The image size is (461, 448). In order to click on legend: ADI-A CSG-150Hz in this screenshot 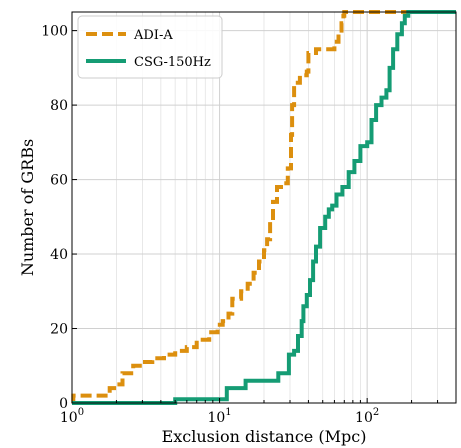, I will do `click(150, 47)`.